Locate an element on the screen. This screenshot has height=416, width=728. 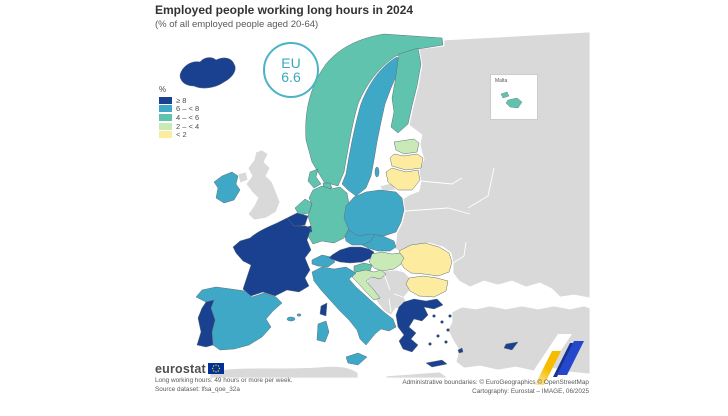
blue-ribbon is located at coordinates (570, 358).